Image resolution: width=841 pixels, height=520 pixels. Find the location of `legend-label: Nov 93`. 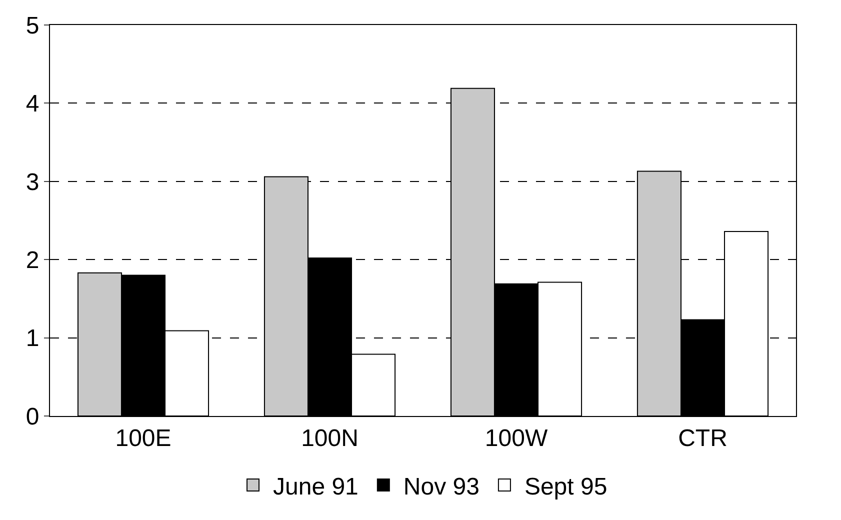

legend-label: Nov 93 is located at coordinates (441, 486).